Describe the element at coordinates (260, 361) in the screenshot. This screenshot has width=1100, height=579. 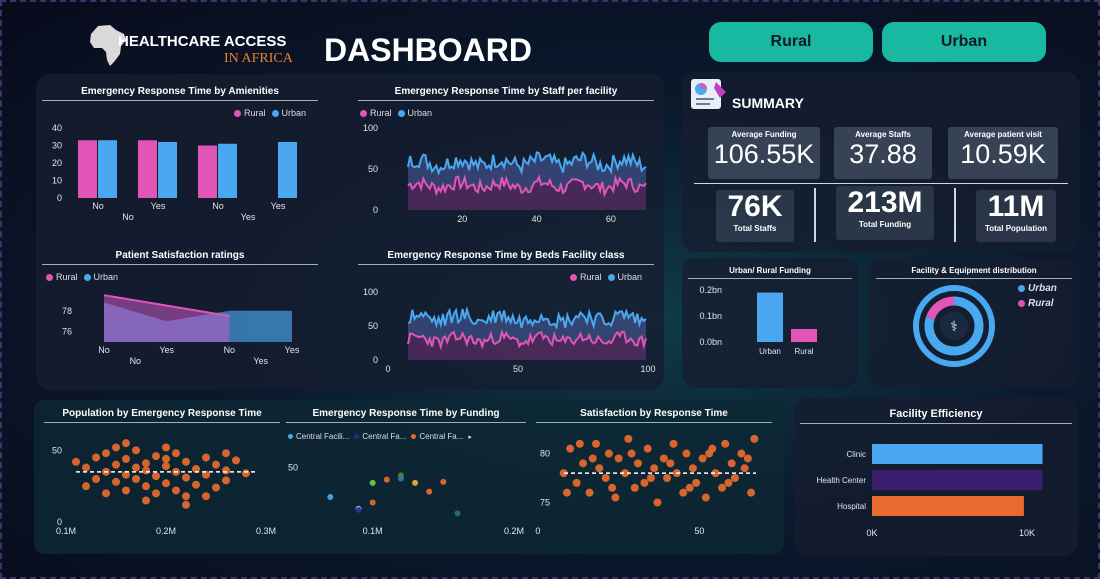
I see `x-subcategory-label: Yes` at that location.